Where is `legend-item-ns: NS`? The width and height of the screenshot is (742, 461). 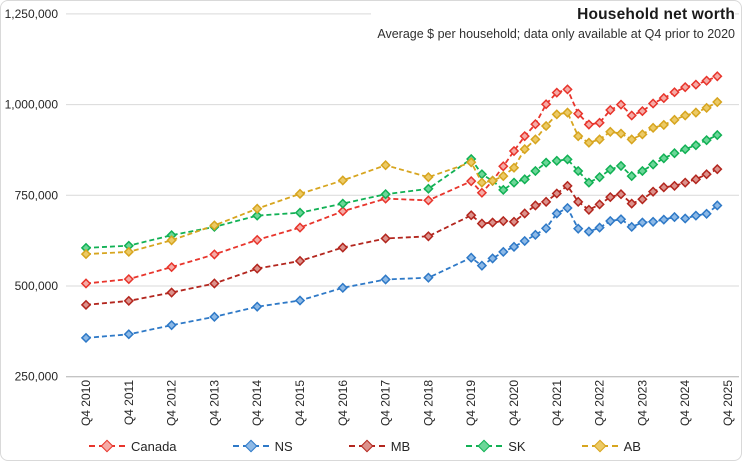
legend-item-ns: NS is located at coordinates (262, 446).